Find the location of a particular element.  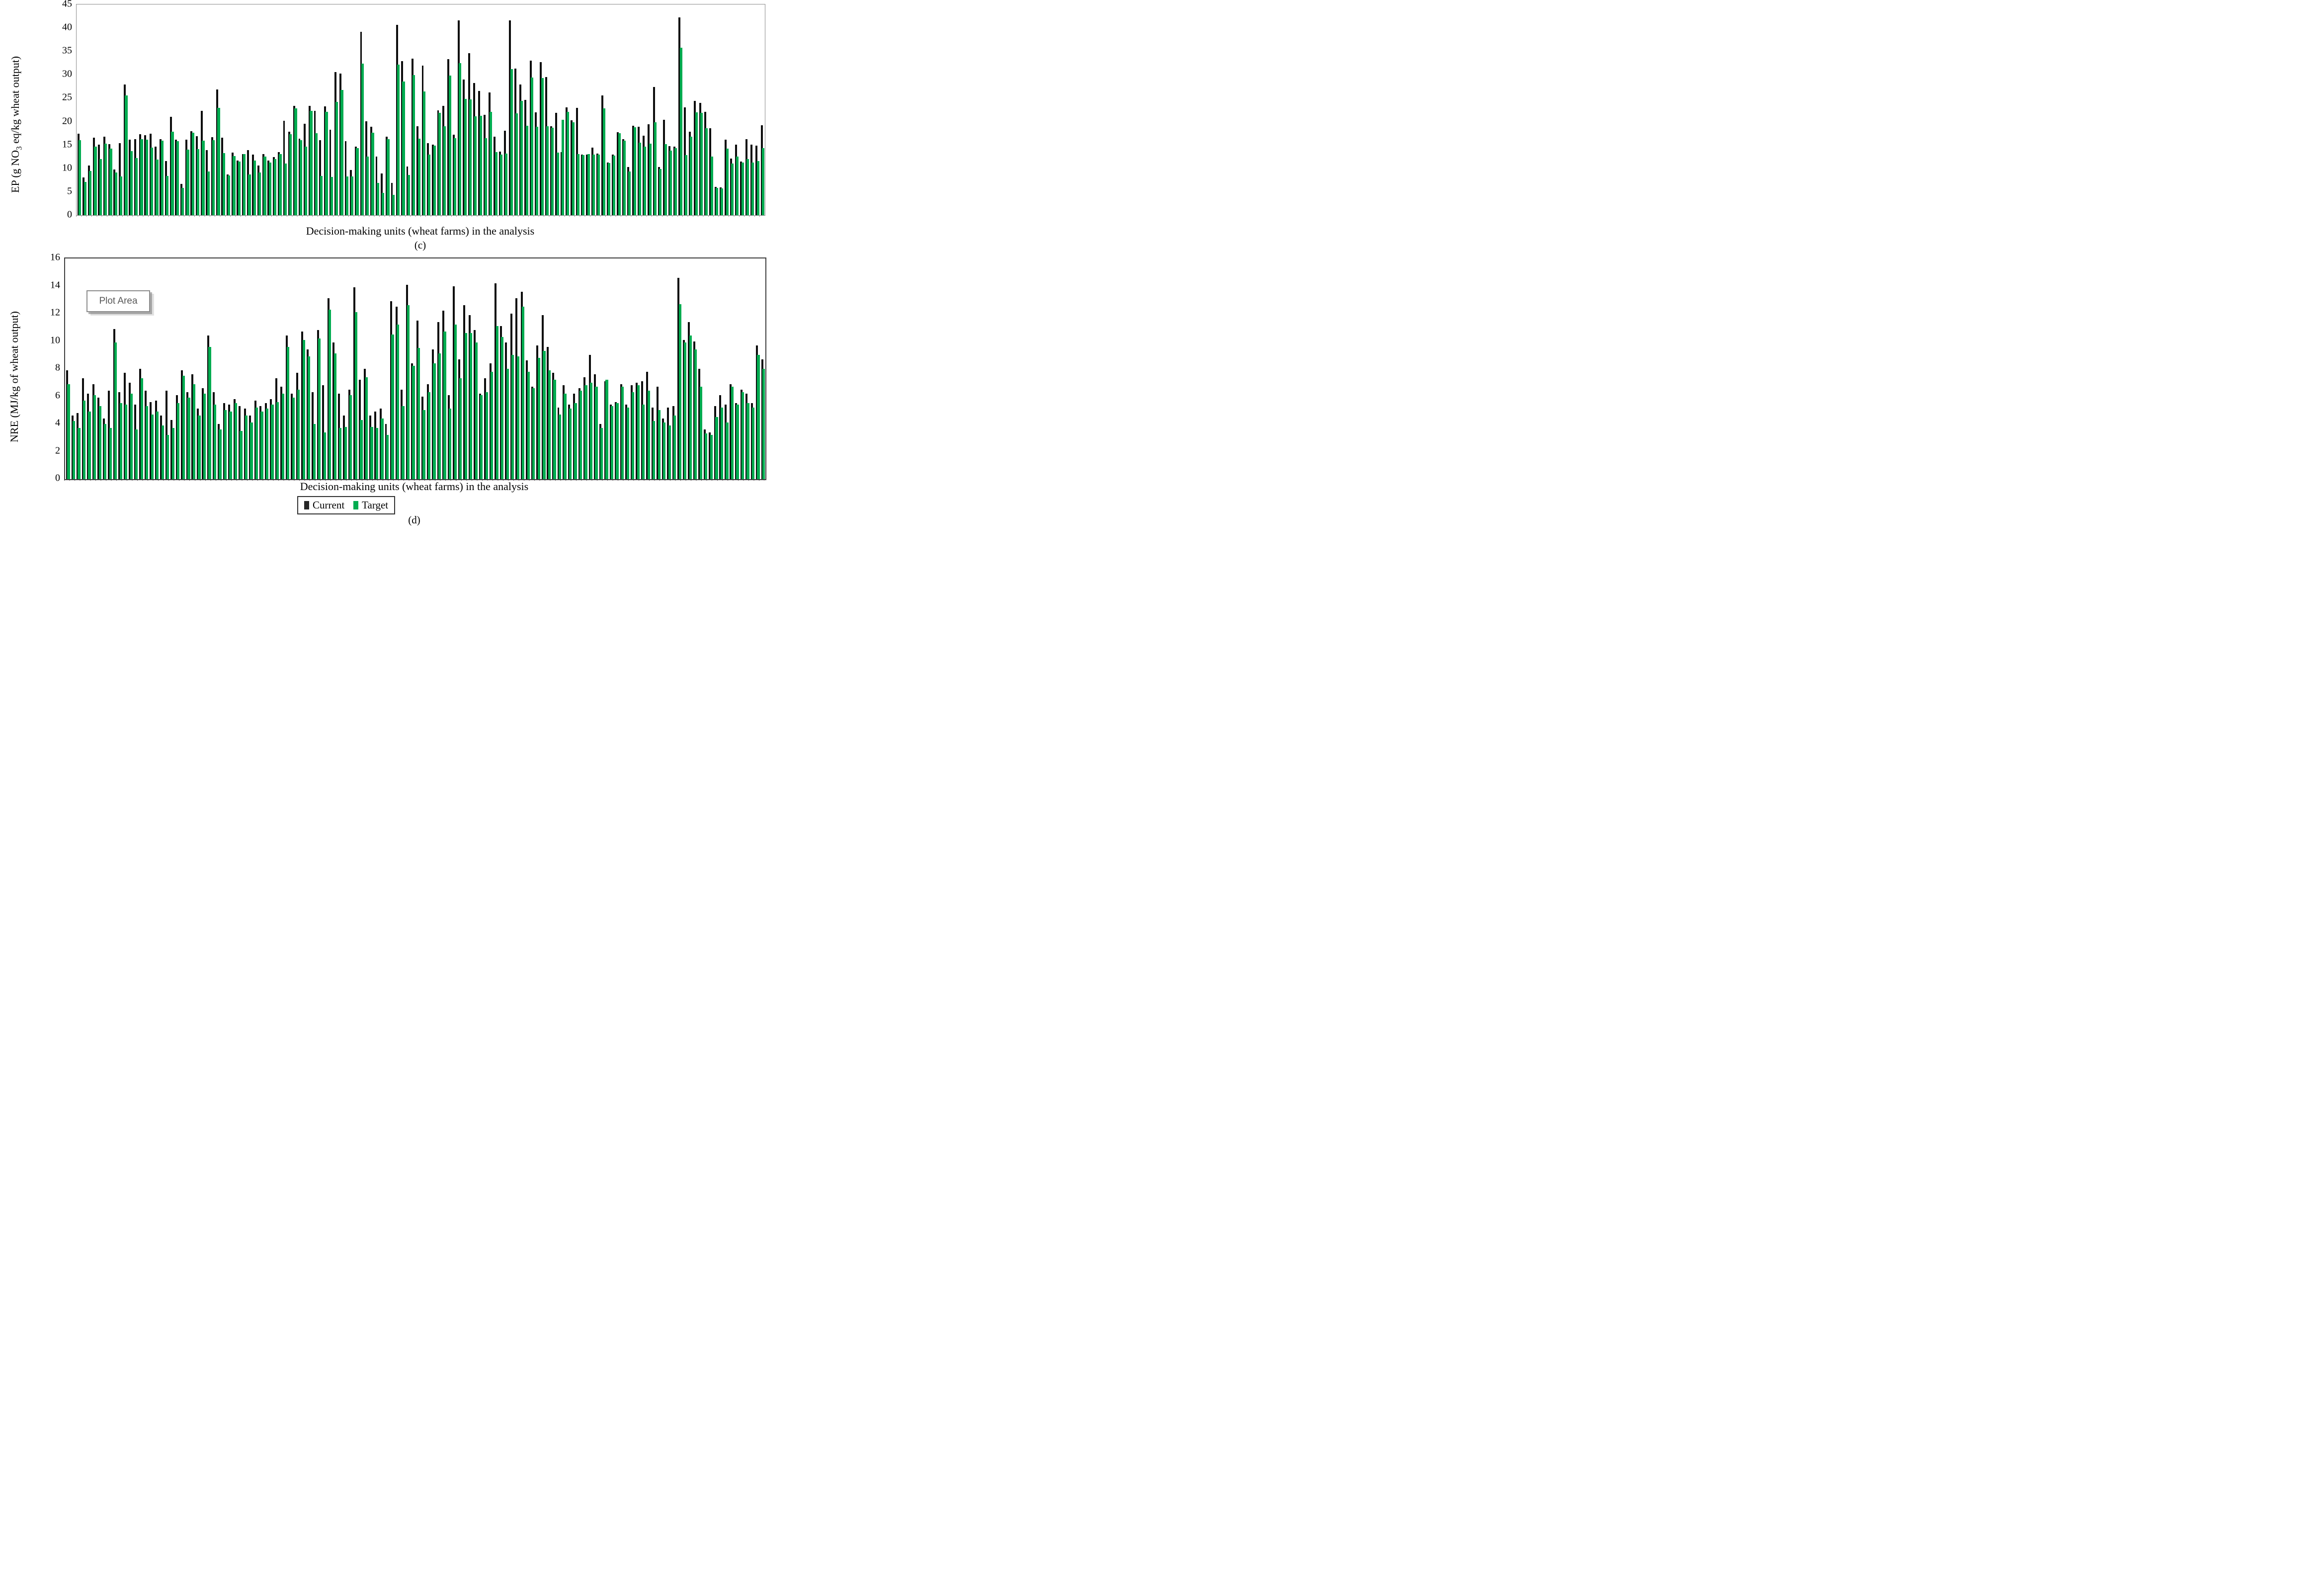

y-tick-label: 25 is located at coordinates (67, 97).